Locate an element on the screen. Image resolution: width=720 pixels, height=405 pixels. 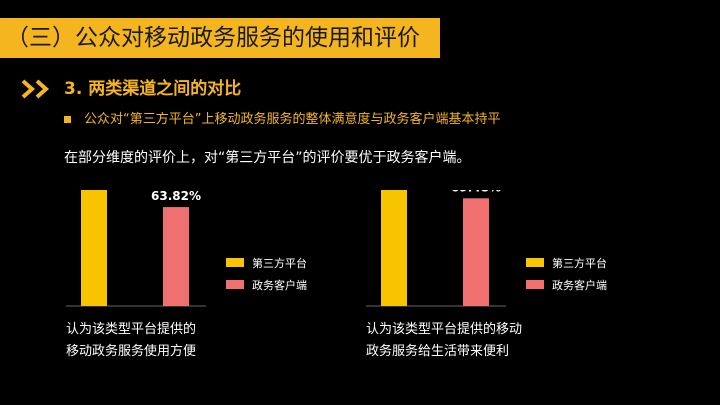
bullet-square-icon is located at coordinates (67, 119).